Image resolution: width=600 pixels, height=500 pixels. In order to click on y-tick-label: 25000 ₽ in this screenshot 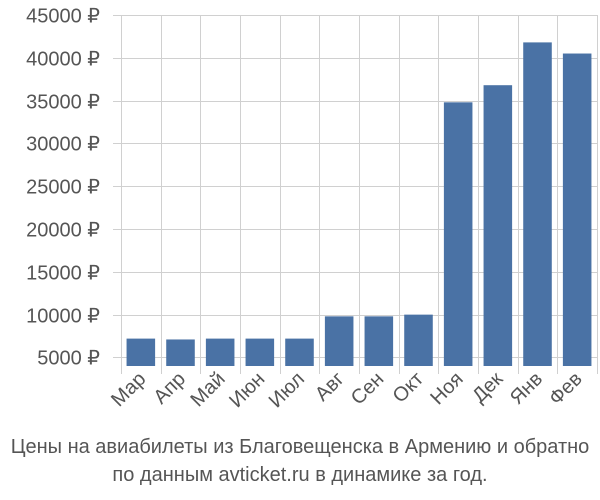, I will do `click(63, 188)`.